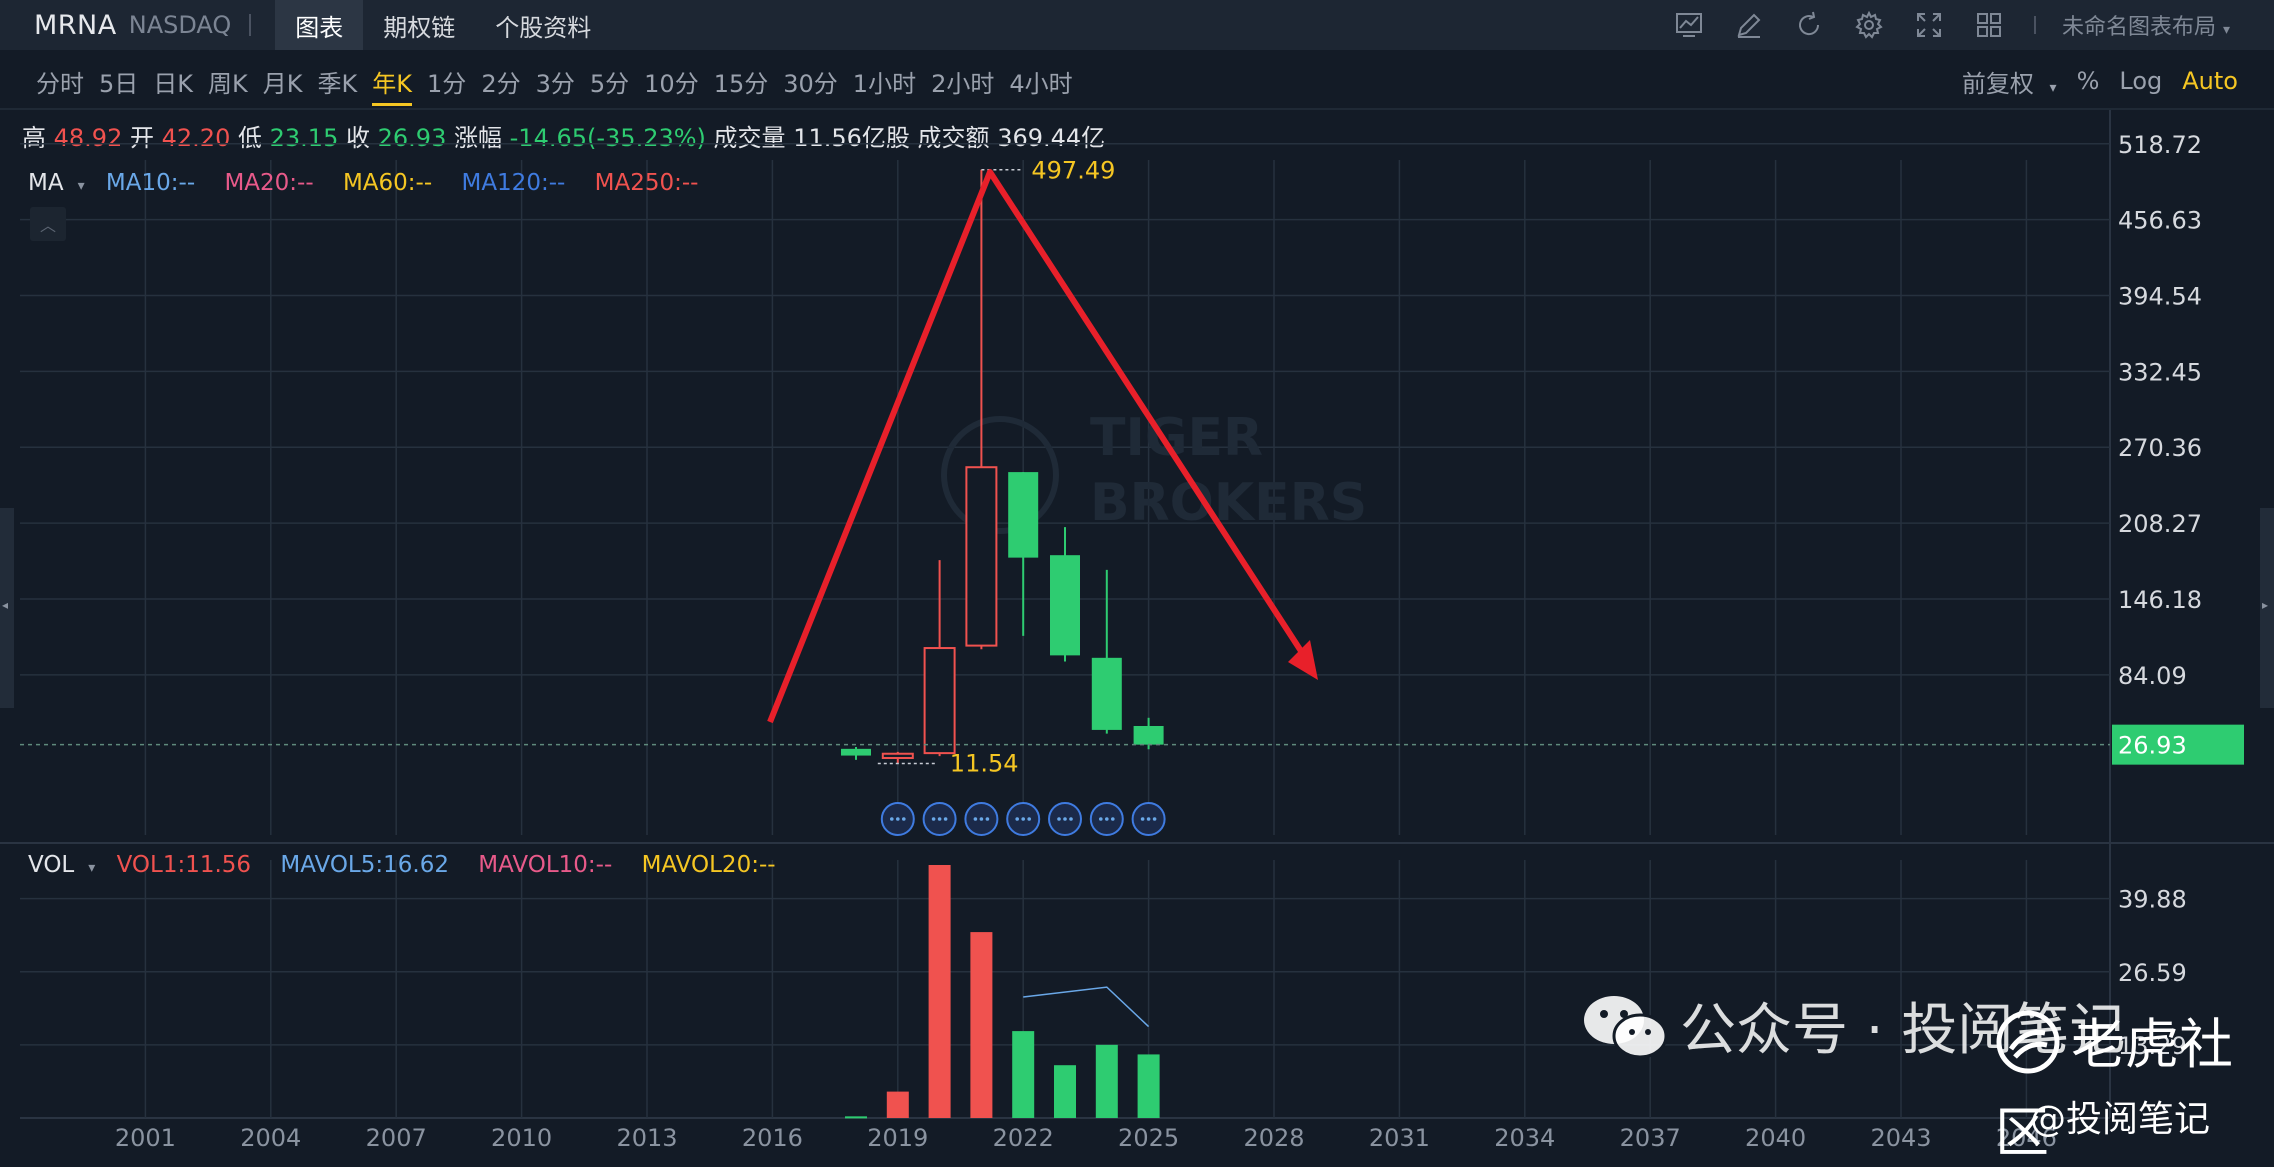 The image size is (2274, 1167). Describe the element at coordinates (282, 83) in the screenshot. I see `period-monthly: 月K` at that location.